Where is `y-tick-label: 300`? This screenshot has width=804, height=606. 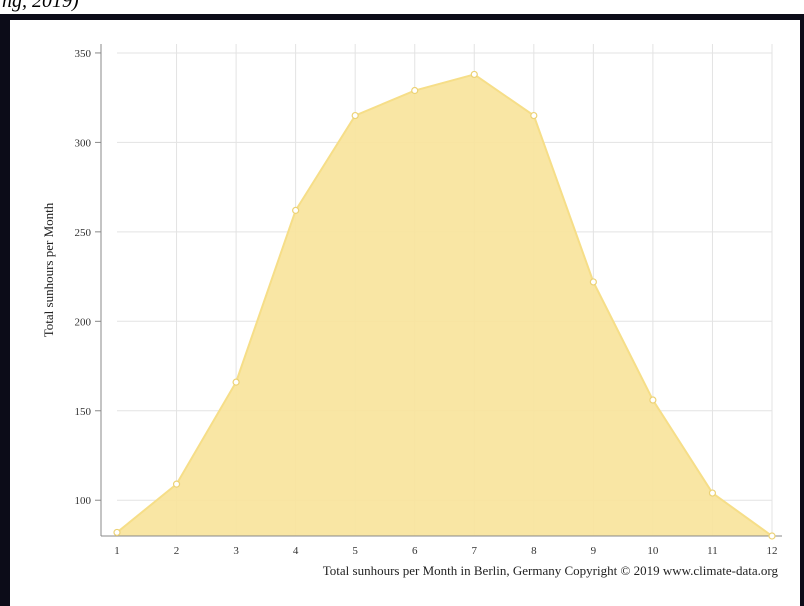 y-tick-label: 300 is located at coordinates (83, 143).